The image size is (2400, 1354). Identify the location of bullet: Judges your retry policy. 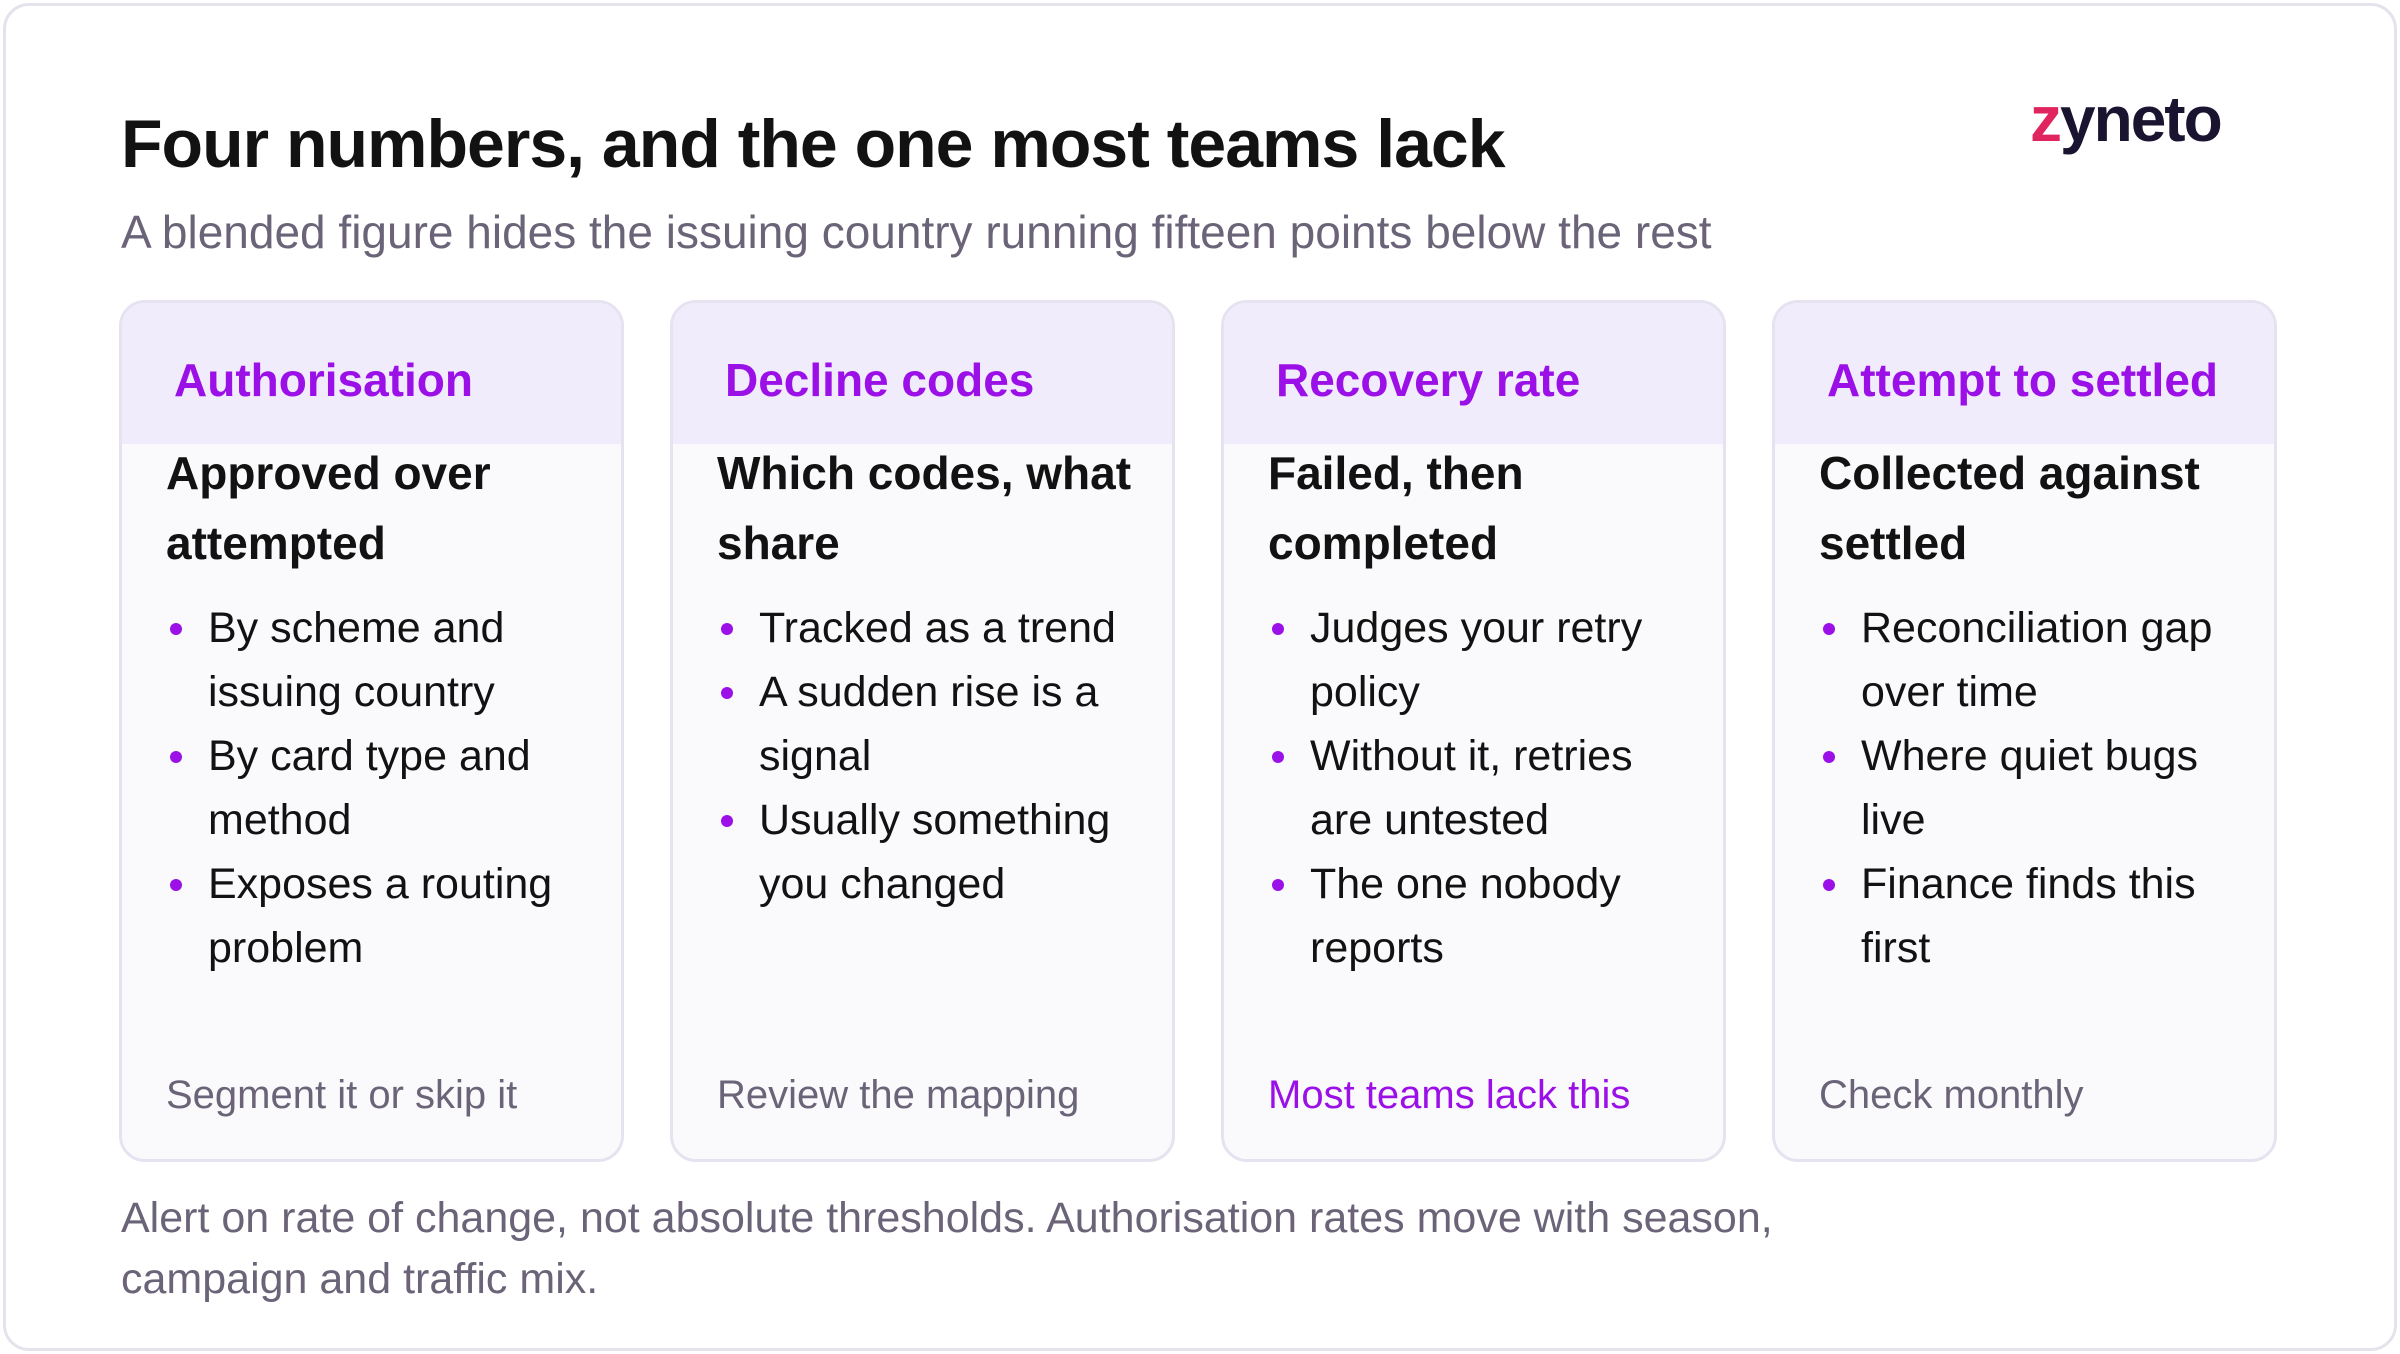
(1482, 660).